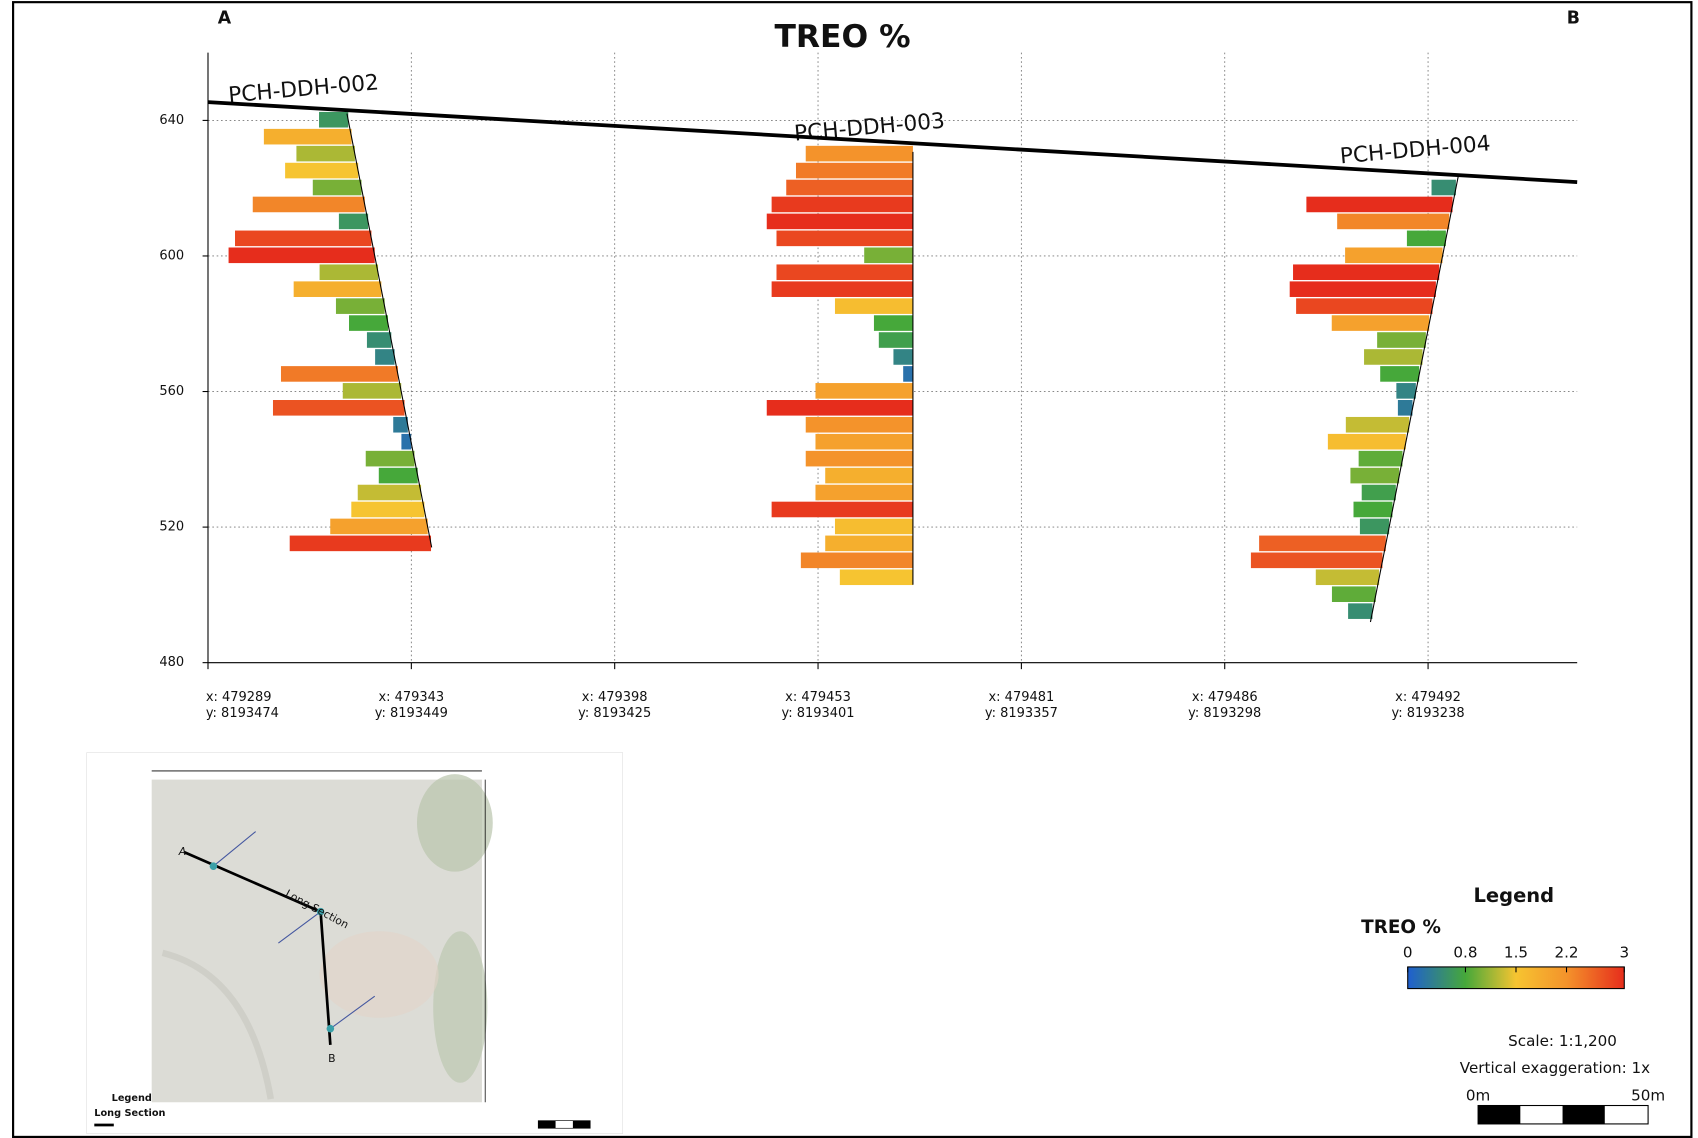 The image size is (1698, 1138). What do you see at coordinates (379, 974) in the screenshot?
I see `map-soil` at bounding box center [379, 974].